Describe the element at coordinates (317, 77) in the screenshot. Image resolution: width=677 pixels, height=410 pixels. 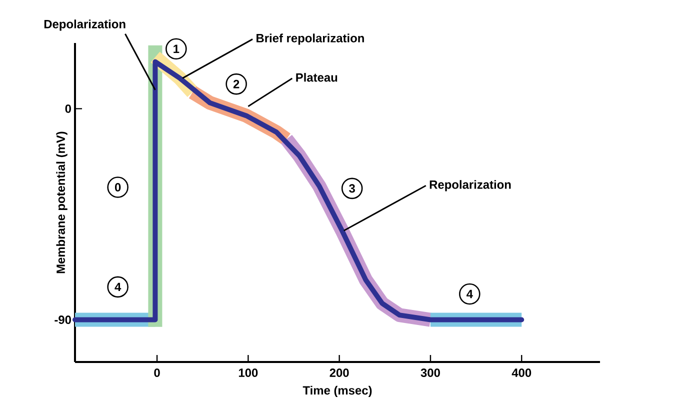
I see `annotation: Plateau` at that location.